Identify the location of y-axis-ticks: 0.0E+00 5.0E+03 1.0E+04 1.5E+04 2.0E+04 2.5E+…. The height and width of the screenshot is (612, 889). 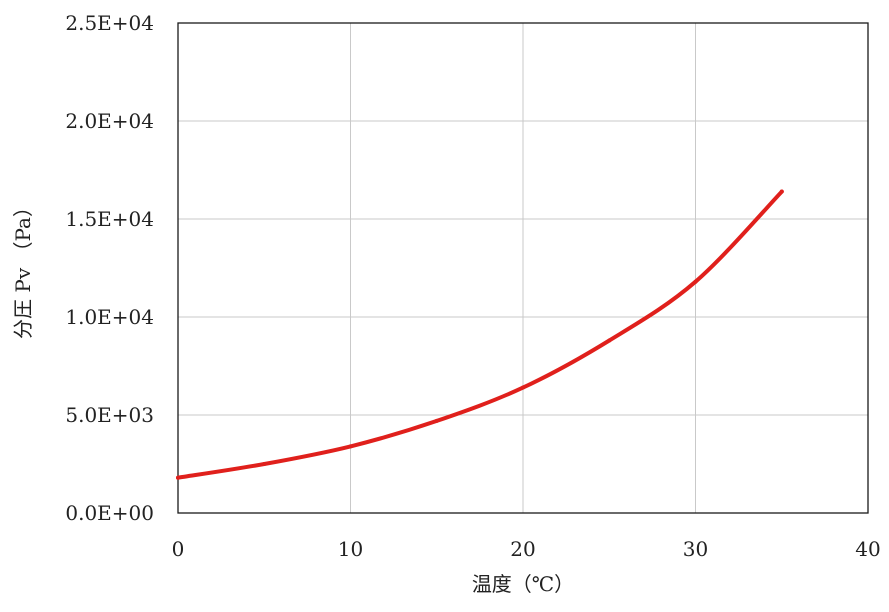
(109, 268).